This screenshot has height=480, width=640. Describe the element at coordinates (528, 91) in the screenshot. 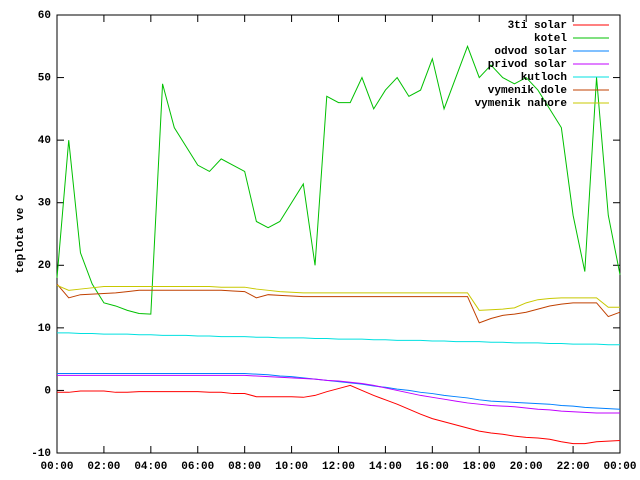

I see `legend-label: vymenik dole` at that location.